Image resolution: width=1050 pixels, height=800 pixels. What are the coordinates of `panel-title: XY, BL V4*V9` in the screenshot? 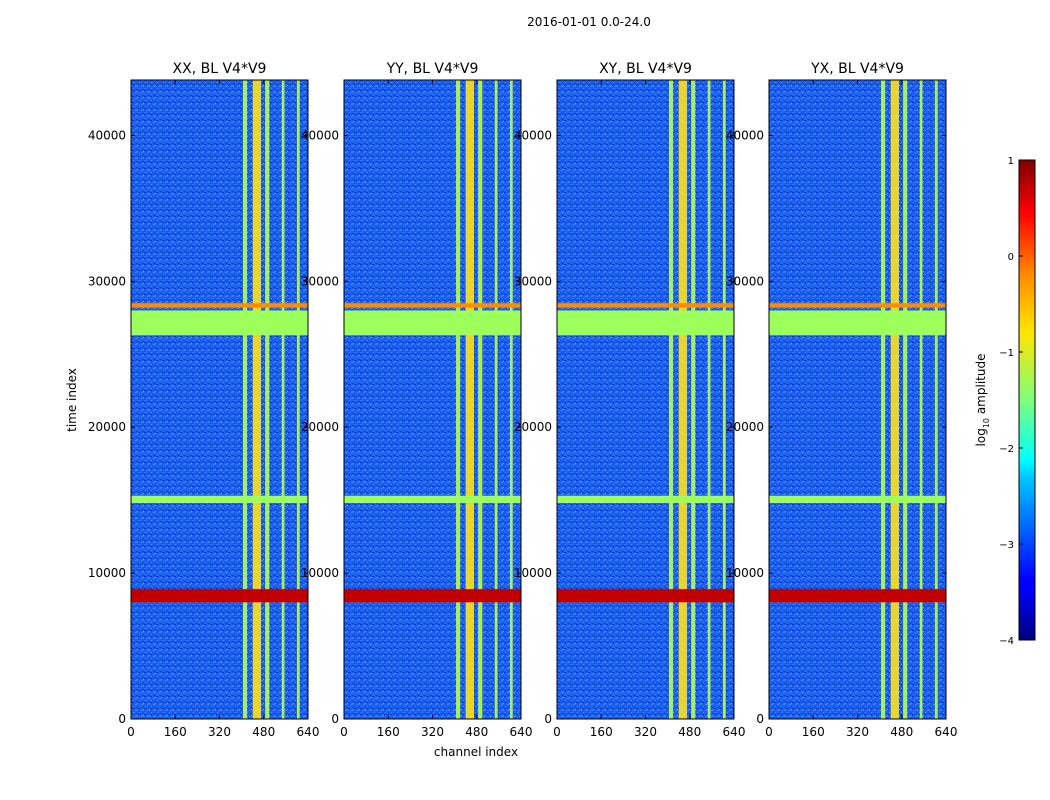 It's located at (645, 69).